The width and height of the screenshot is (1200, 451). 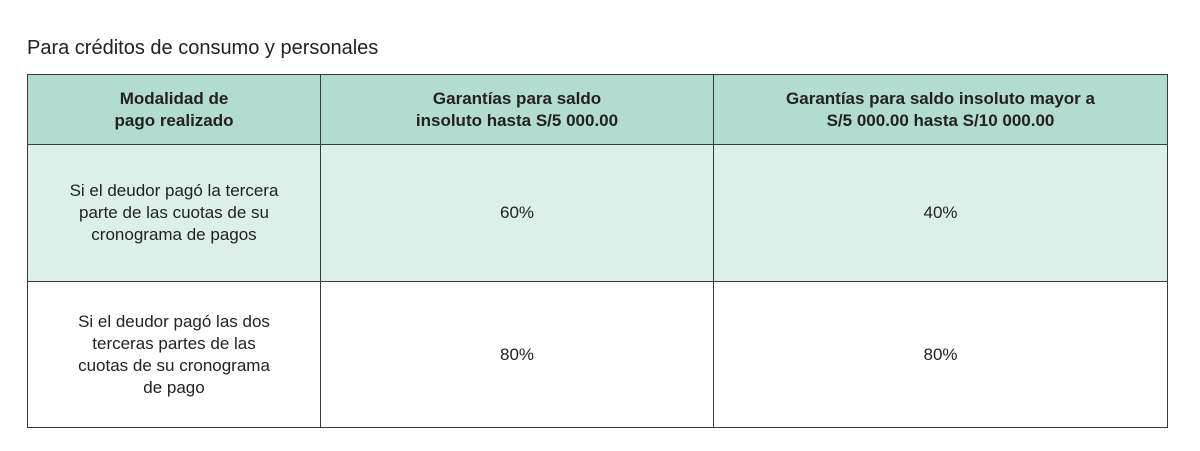 What do you see at coordinates (940, 213) in the screenshot?
I see `cell: 40%` at bounding box center [940, 213].